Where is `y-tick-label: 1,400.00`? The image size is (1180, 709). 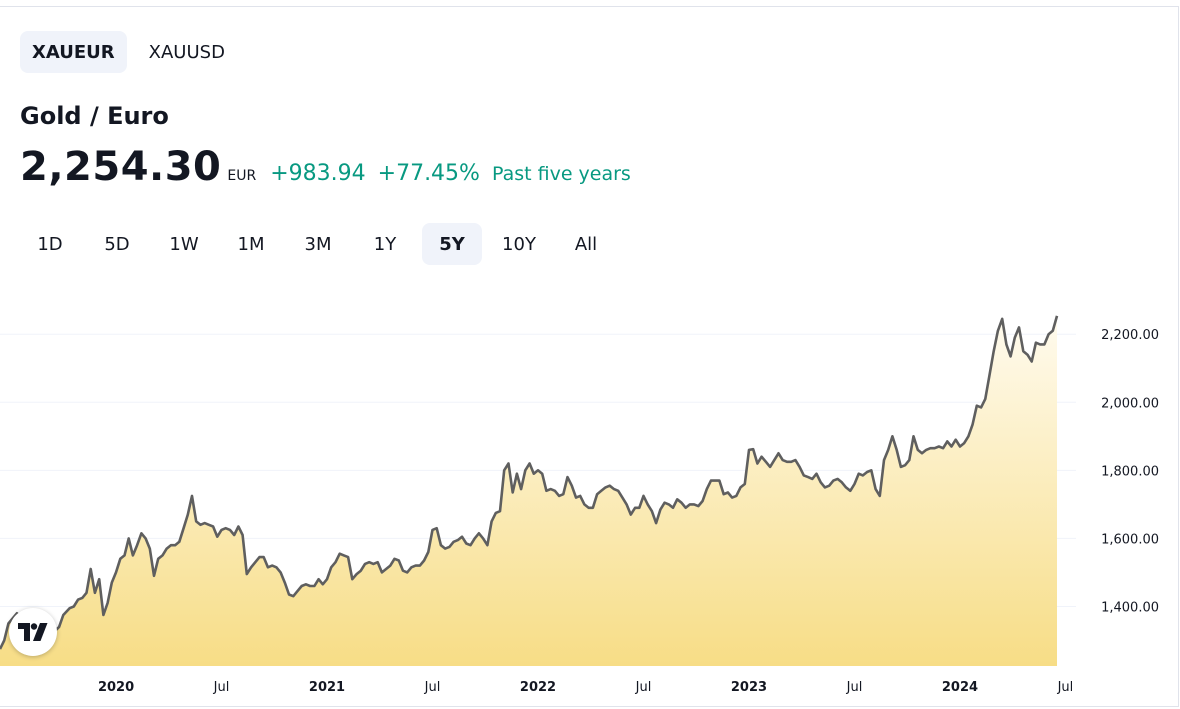 y-tick-label: 1,400.00 is located at coordinates (1130, 607).